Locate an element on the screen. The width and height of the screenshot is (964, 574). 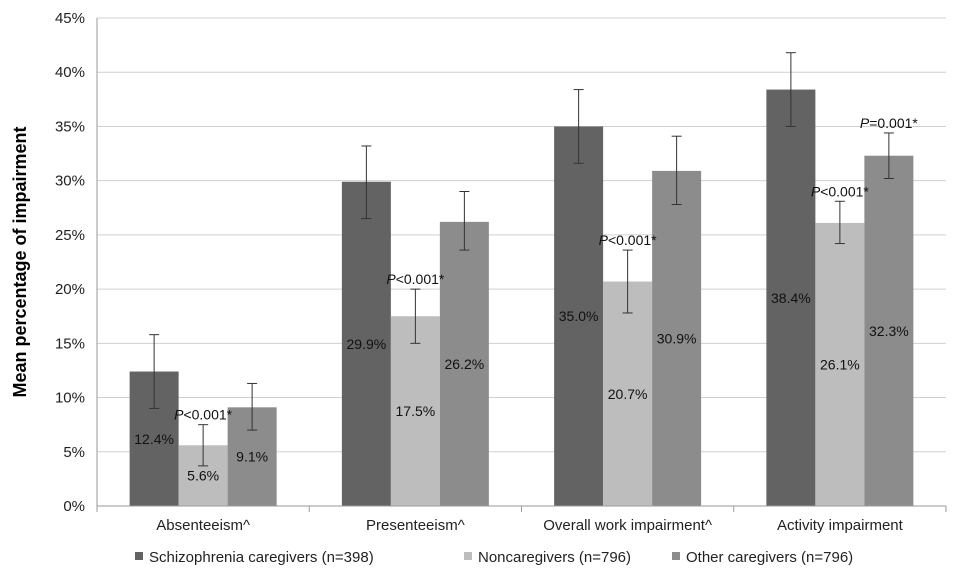
category-label: Overall work impairment^ is located at coordinates (627, 525).